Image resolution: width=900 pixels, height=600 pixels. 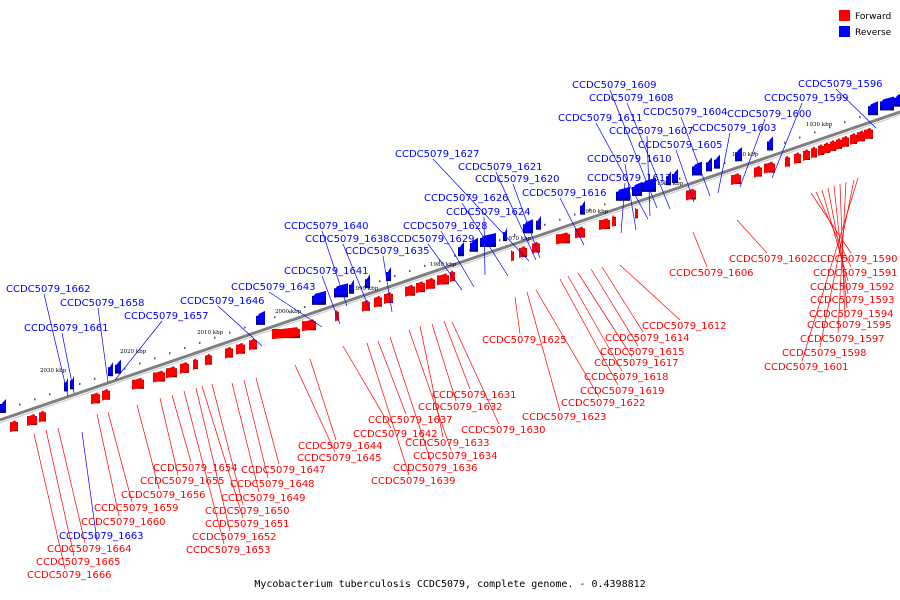 I want to click on reverse-gene-label: CCDC5079_1635, so click(x=387, y=251).